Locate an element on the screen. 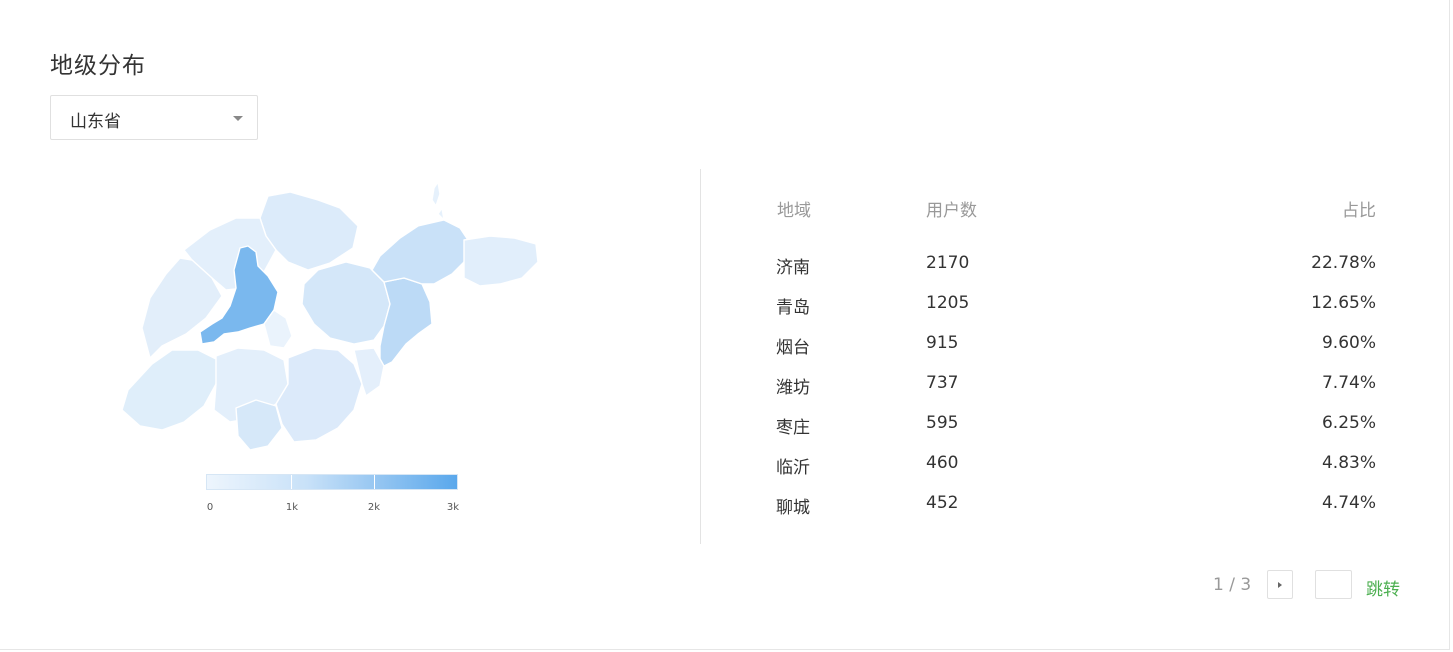 This screenshot has height=652, width=1453. user-count: 2170 is located at coordinates (948, 263).